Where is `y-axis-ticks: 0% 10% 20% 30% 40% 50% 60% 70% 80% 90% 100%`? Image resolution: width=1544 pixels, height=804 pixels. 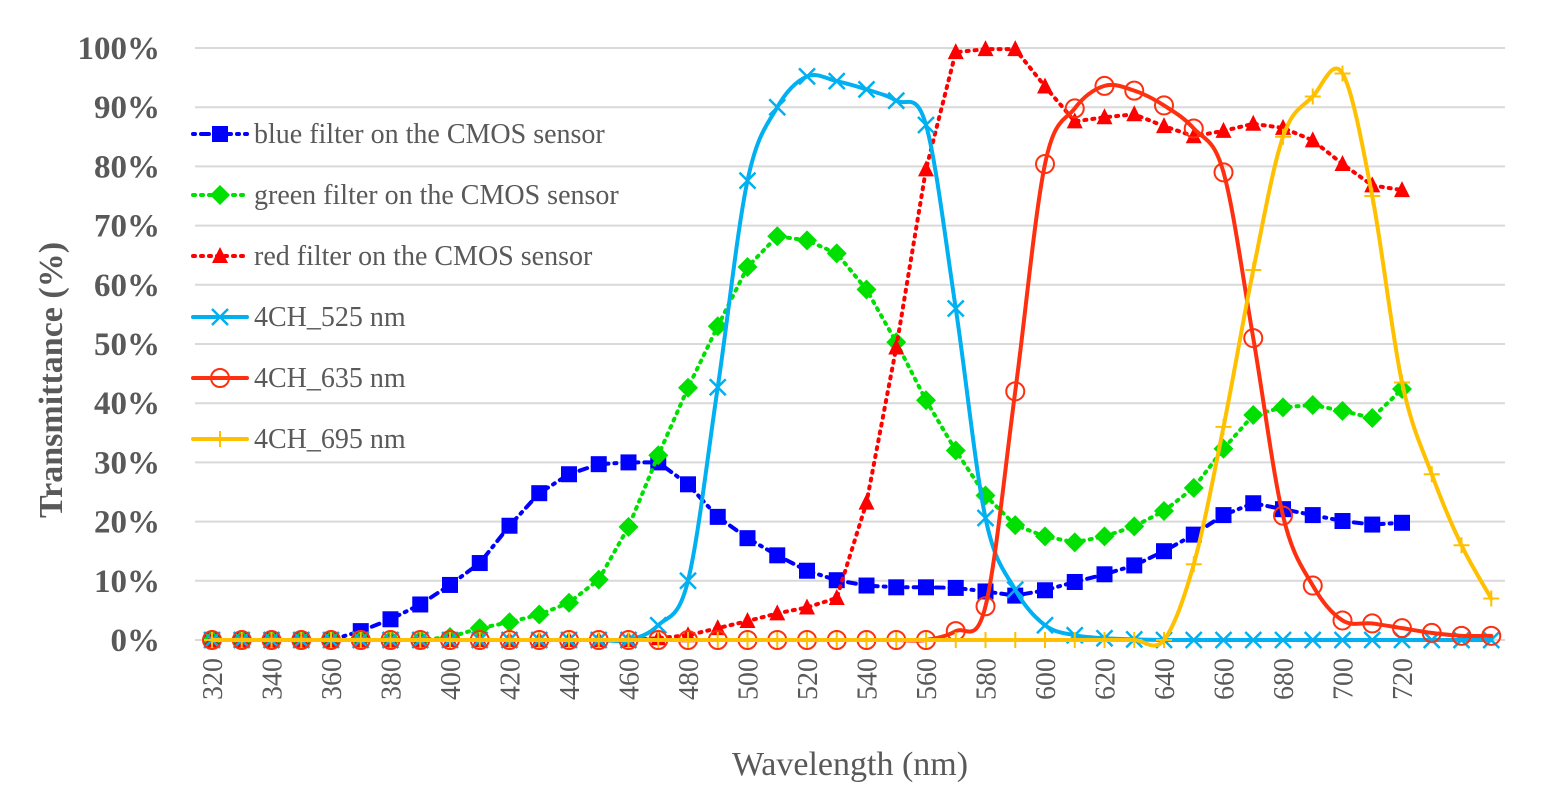 y-axis-ticks: 0% 10% 20% 30% 40% 50% 60% 70% 80% 90% 100% is located at coordinates (119, 345).